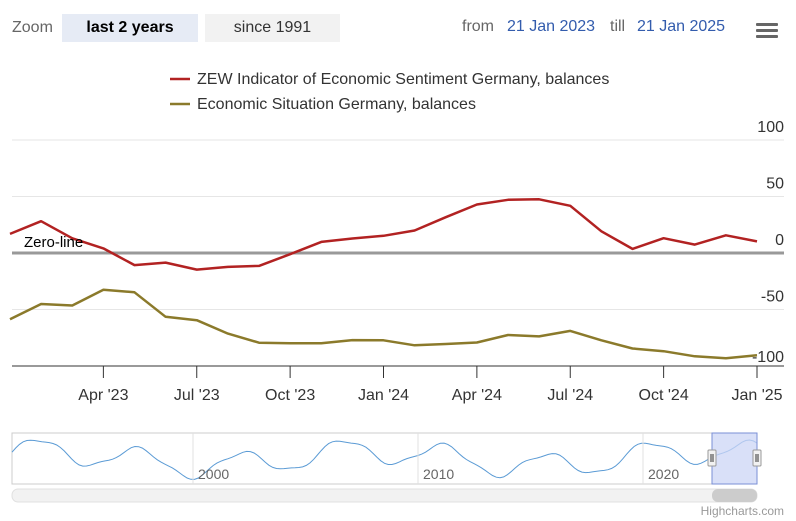 The image size is (796, 521). I want to click on y-tick-label: 50, so click(775, 184).